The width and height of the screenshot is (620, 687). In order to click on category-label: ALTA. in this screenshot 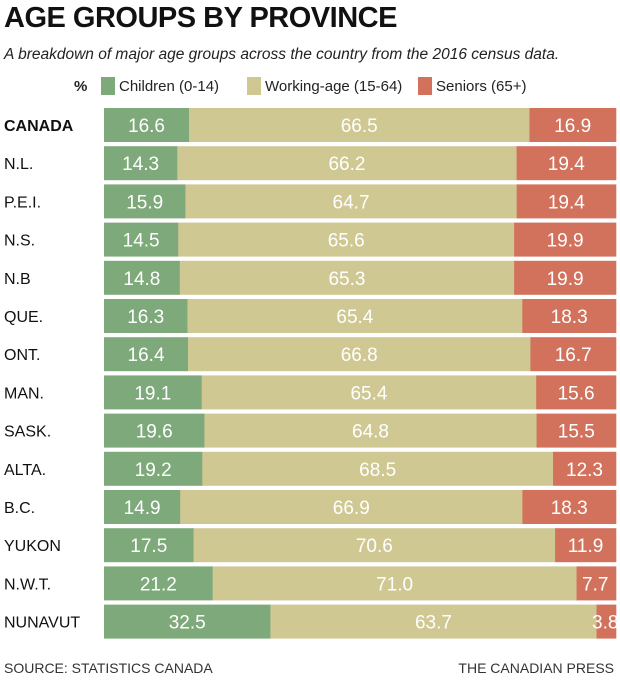, I will do `click(25, 470)`.